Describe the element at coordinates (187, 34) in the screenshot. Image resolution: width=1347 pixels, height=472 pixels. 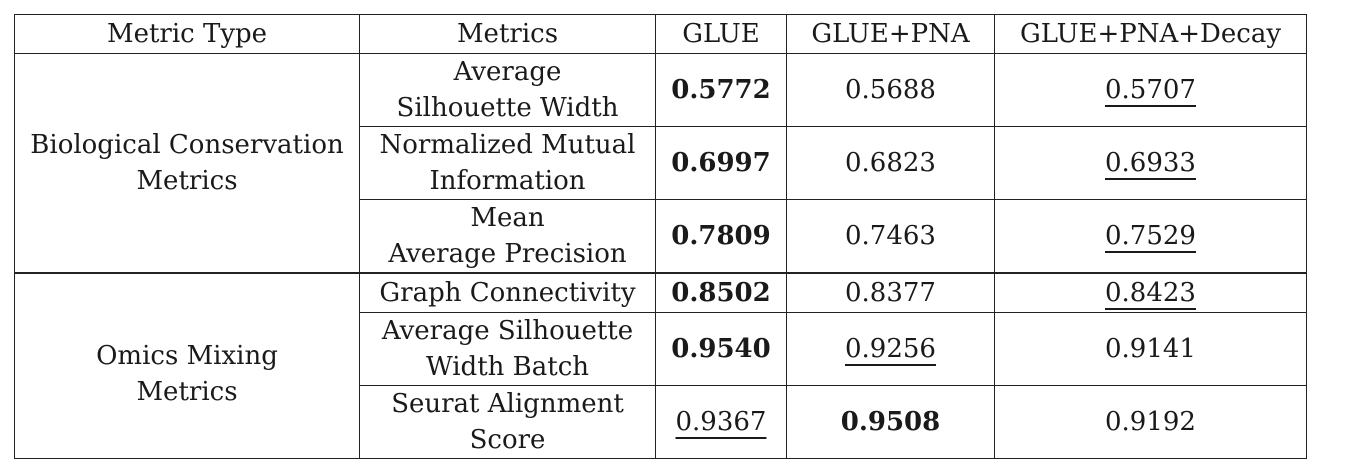
I see `header-metric-type: Metric Type` at that location.